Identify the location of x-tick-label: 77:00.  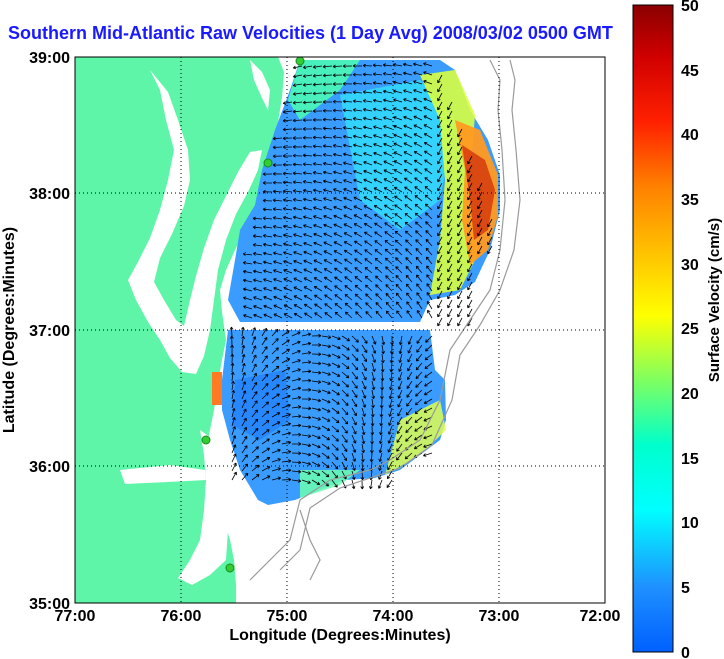
(75, 616).